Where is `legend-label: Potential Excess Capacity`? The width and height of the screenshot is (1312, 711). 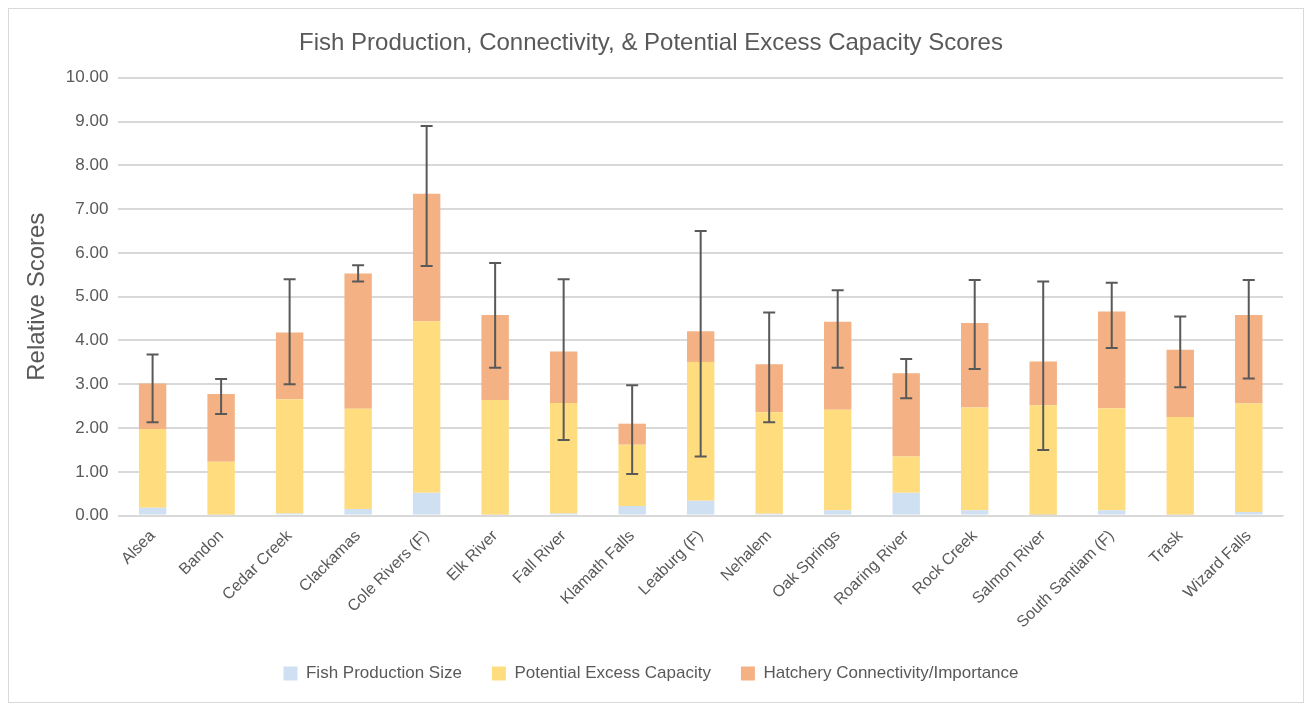
legend-label: Potential Excess Capacity is located at coordinates (613, 673).